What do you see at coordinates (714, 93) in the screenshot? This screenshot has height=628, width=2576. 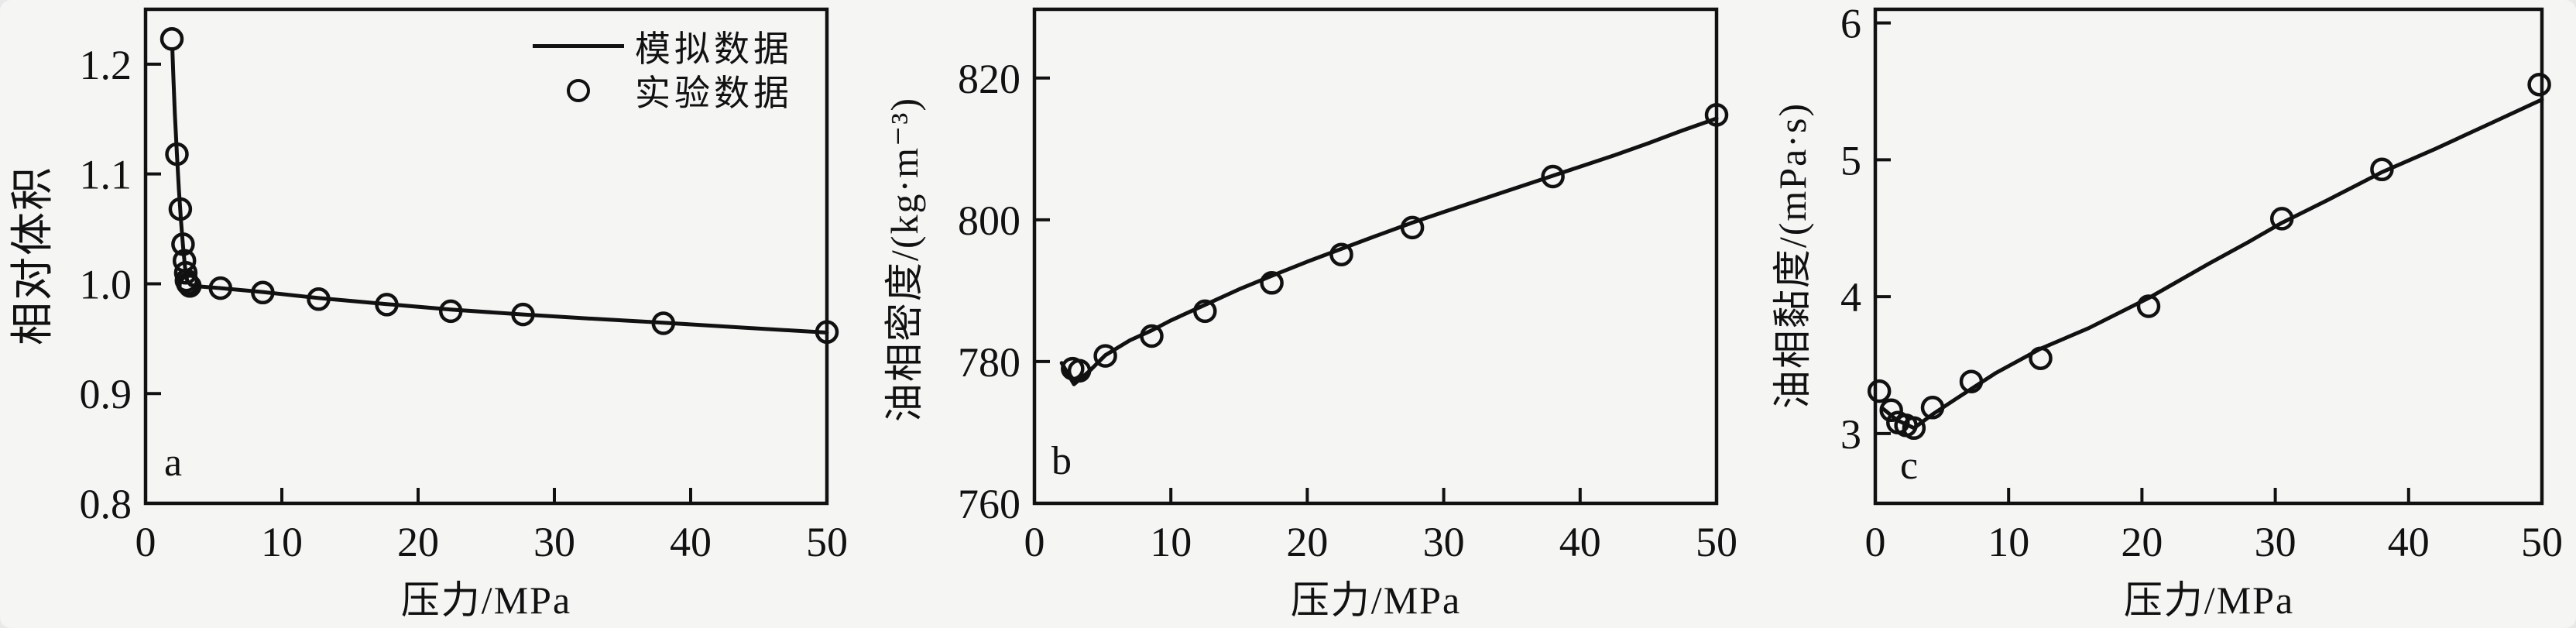 I see `legend-label-experimental: 实验数据` at bounding box center [714, 93].